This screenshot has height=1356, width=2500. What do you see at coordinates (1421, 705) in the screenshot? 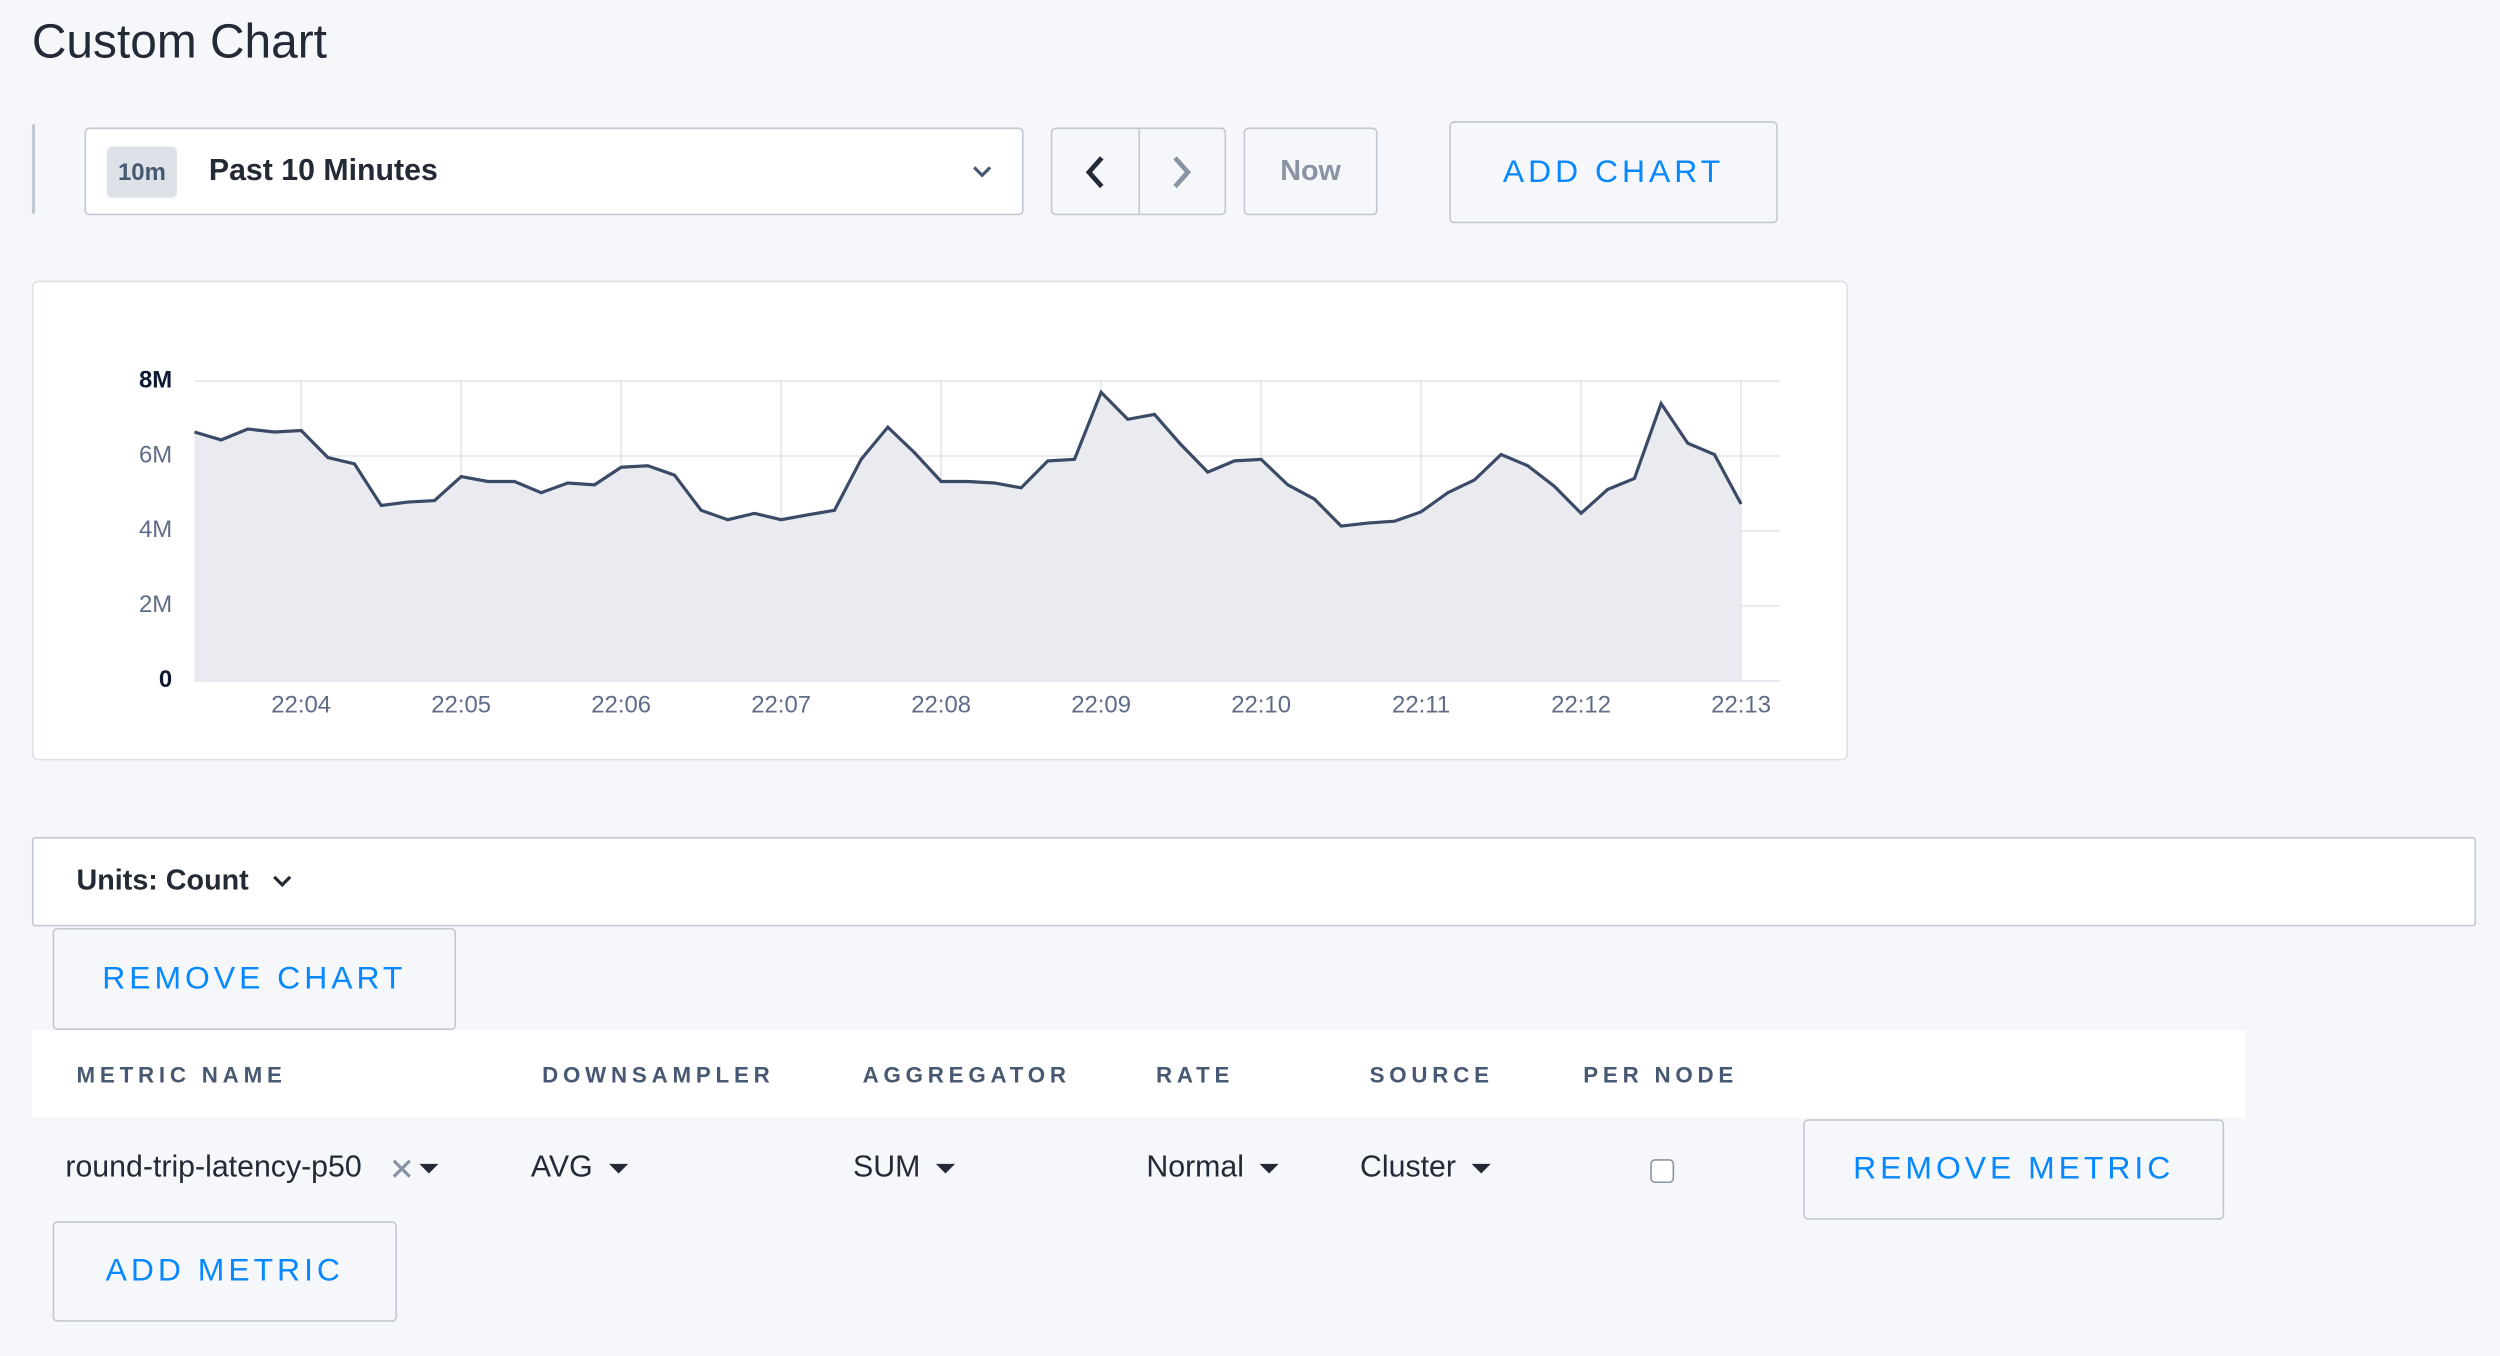
I see `x-tick-label: 22:11` at bounding box center [1421, 705].